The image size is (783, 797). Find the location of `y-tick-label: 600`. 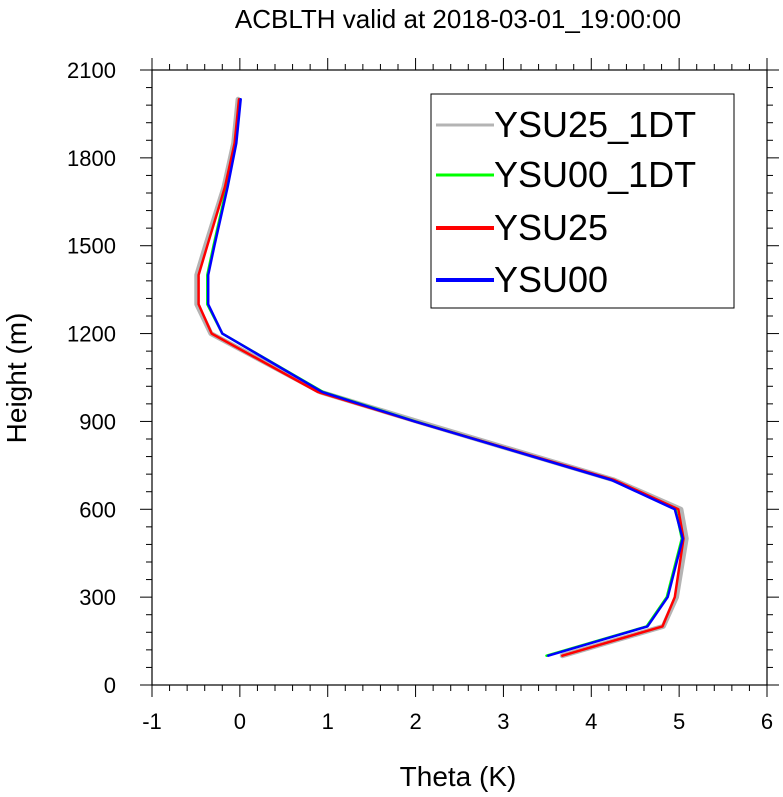

y-tick-label: 600 is located at coordinates (97, 509).